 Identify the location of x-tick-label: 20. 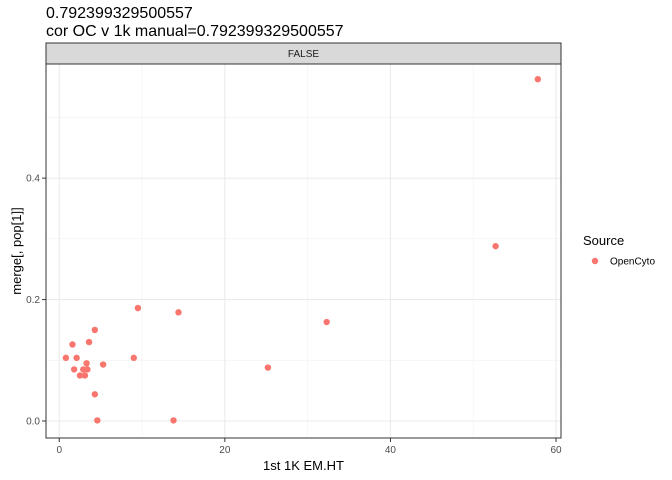
(225, 450).